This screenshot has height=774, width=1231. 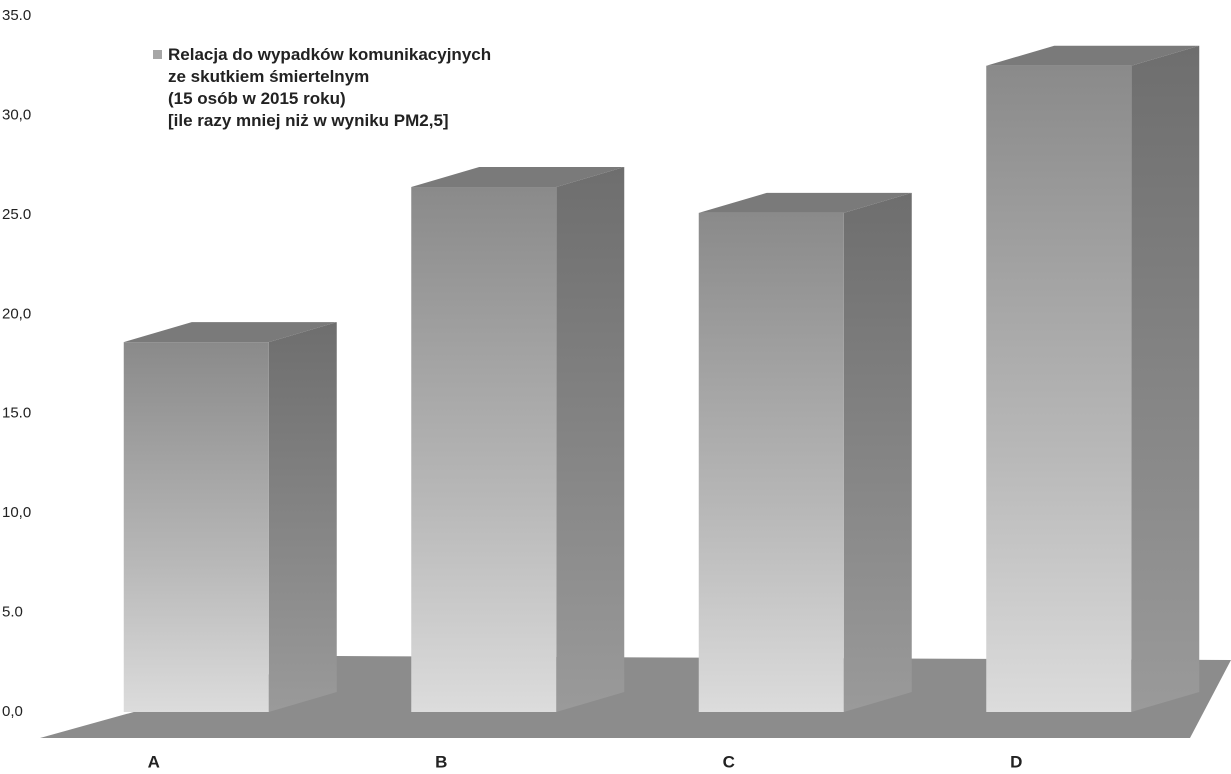 I want to click on x-tick-label: B, so click(x=441, y=761).